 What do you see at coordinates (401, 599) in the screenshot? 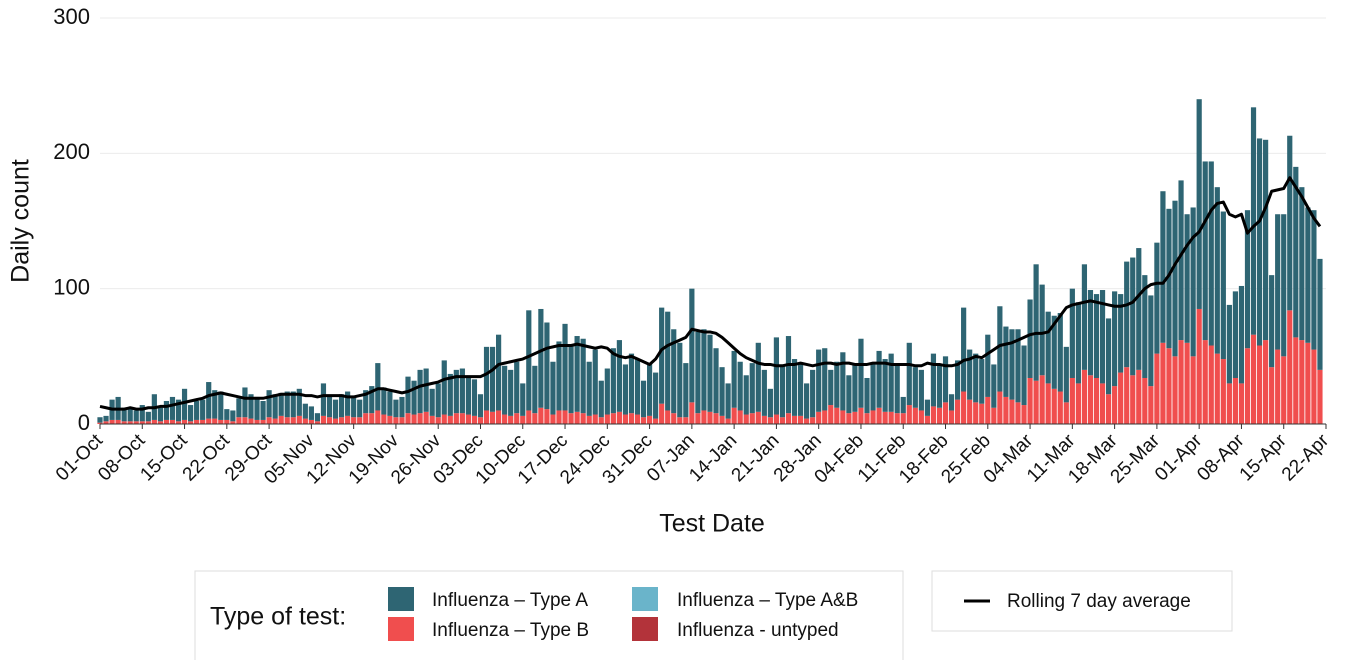
I see `legend-swatch` at bounding box center [401, 599].